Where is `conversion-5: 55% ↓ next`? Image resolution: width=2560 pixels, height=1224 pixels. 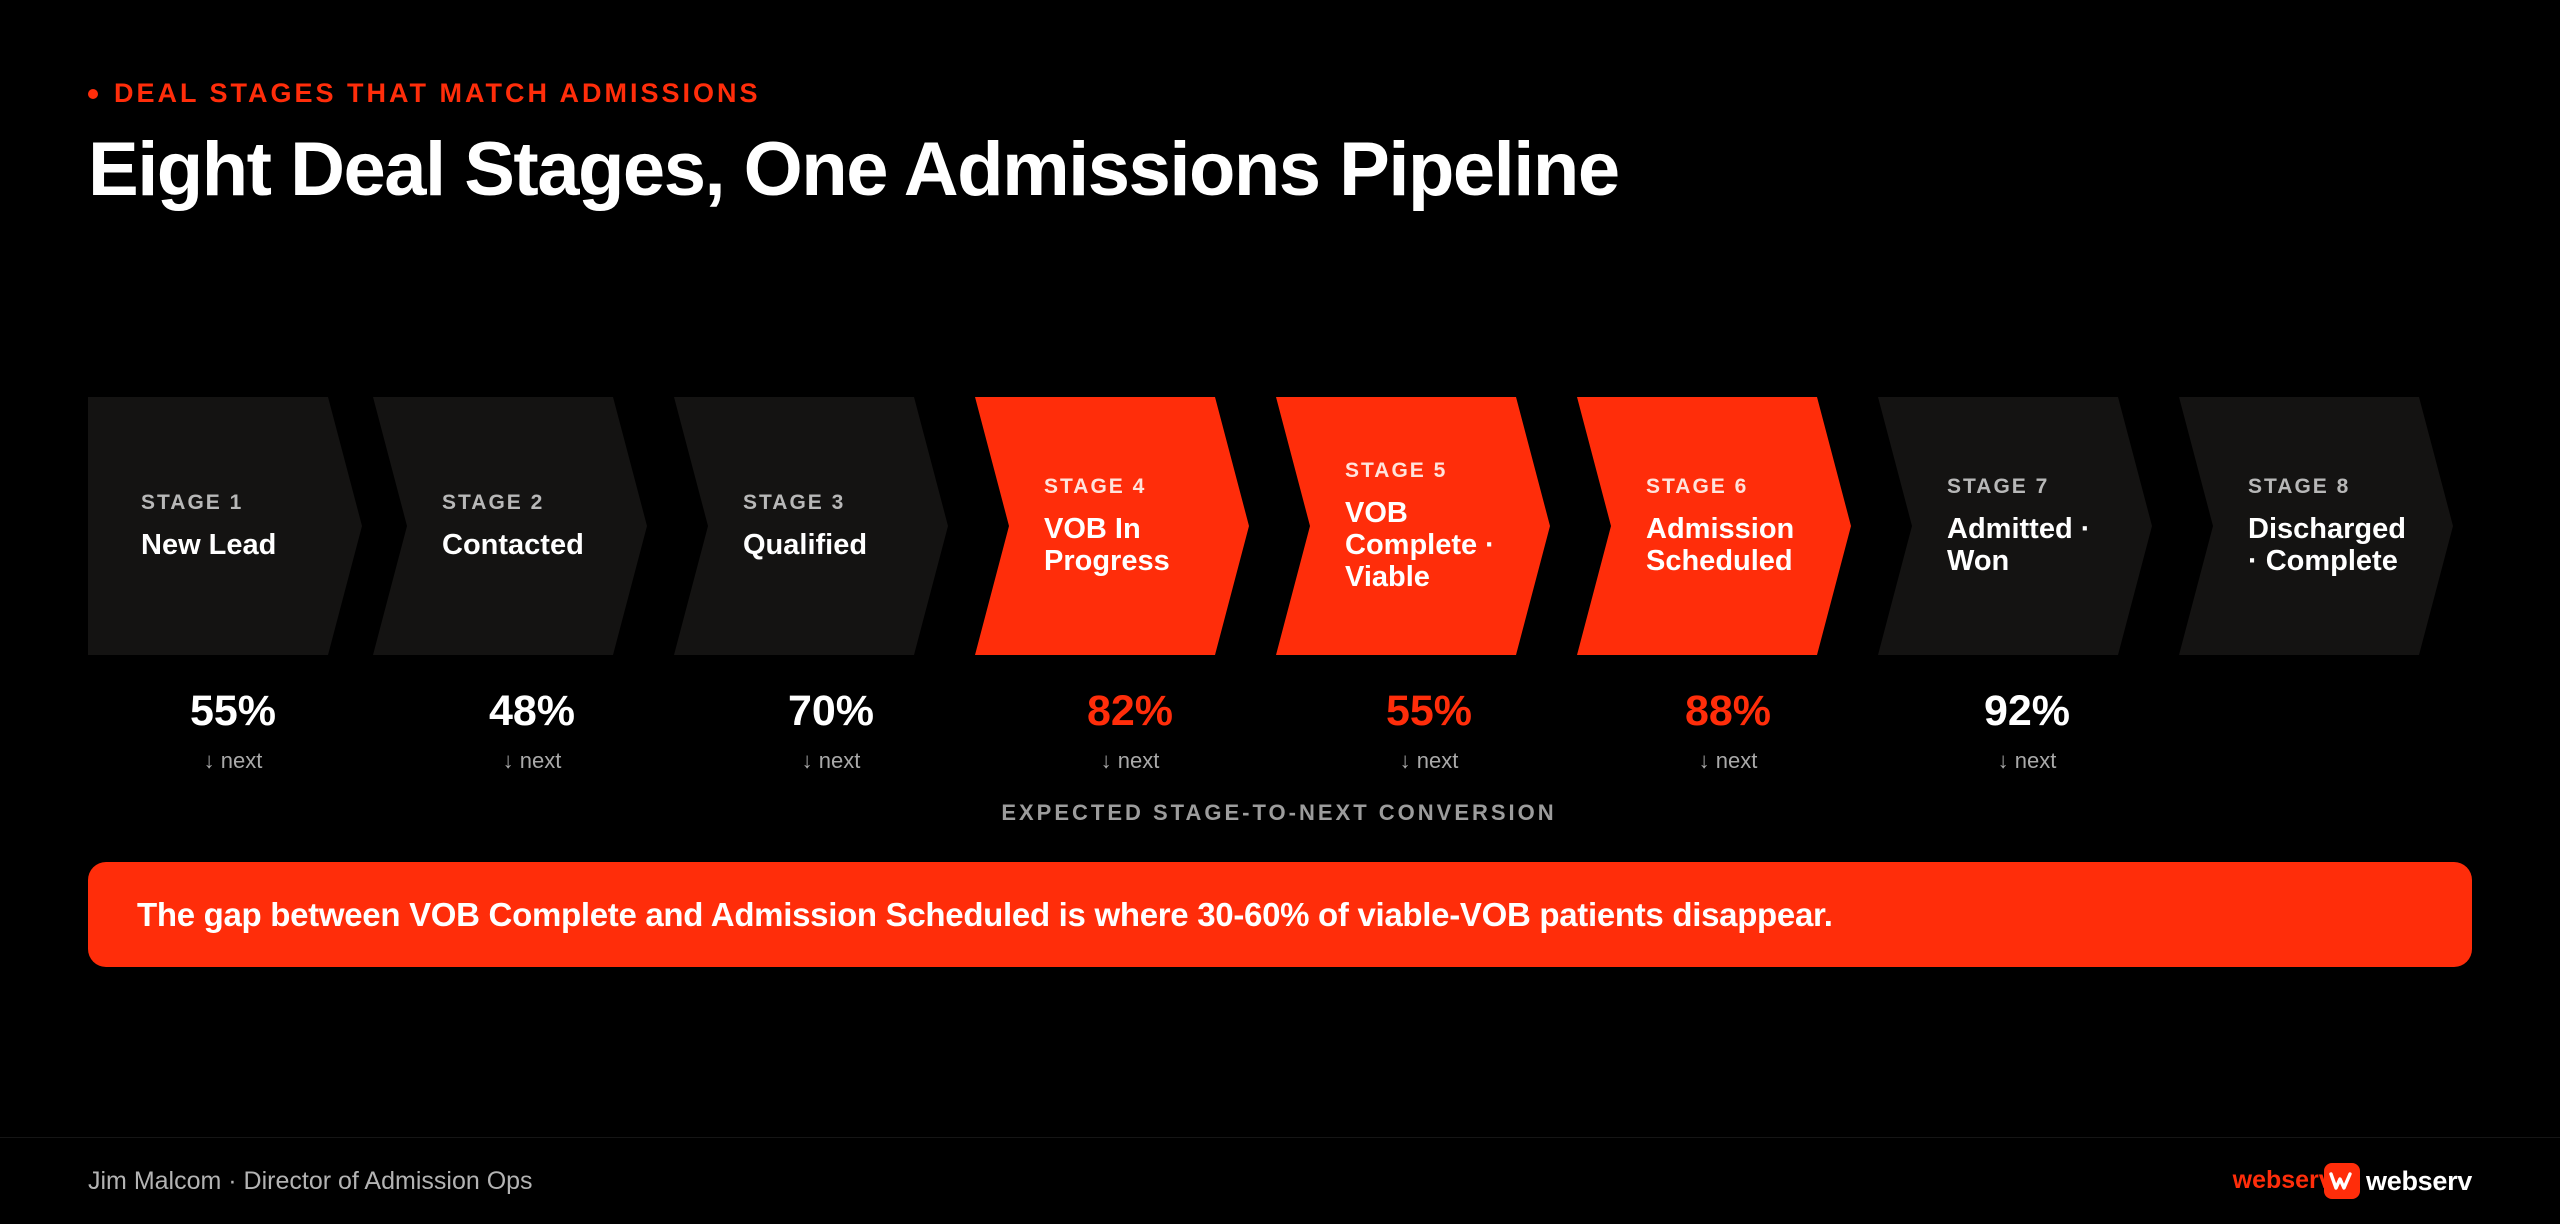
conversion-5: 55% ↓ next is located at coordinates (1429, 730).